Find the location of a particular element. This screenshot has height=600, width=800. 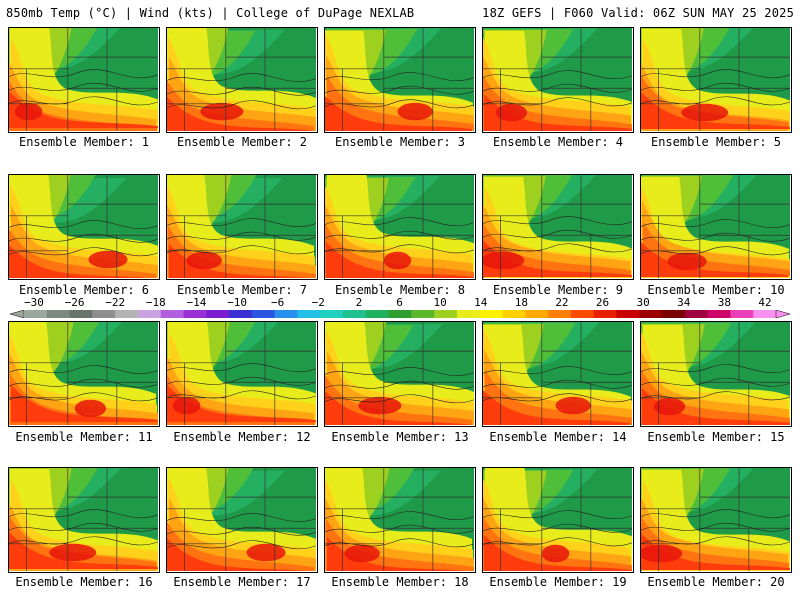

colorbar-tick-label: 2 is located at coordinates (359, 302).